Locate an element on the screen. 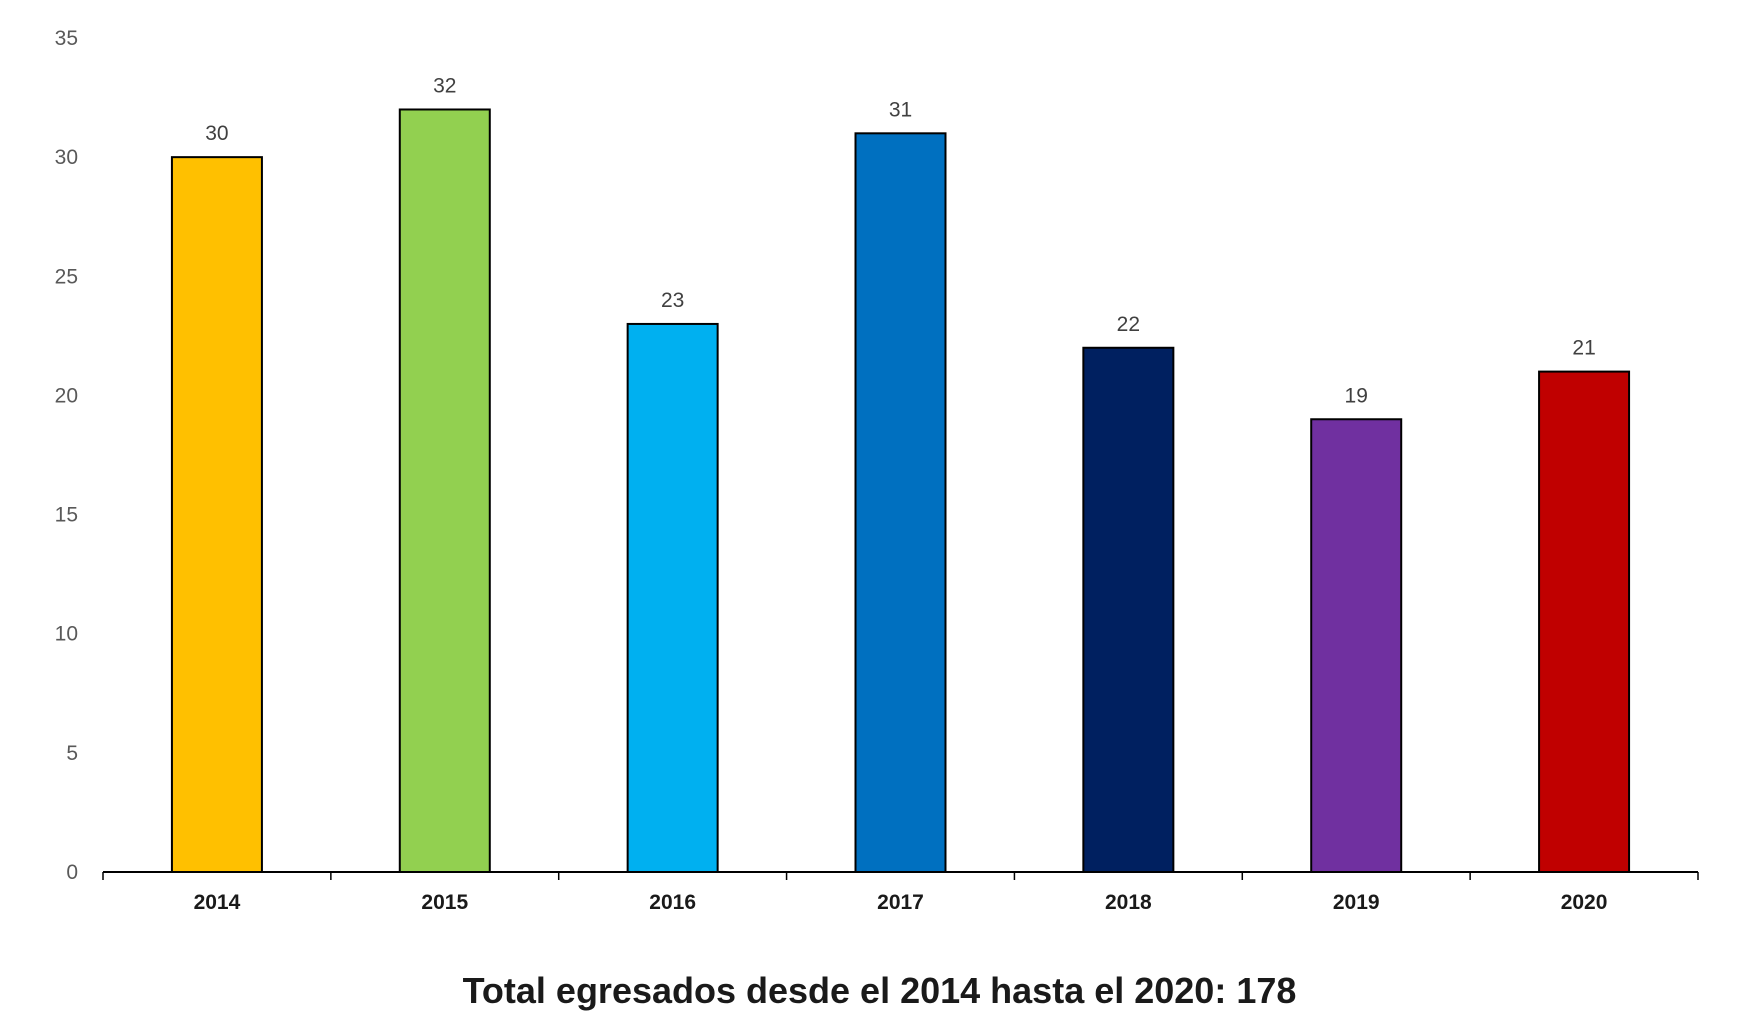 This screenshot has width=1759, height=1029. y-tick-label: 15 is located at coordinates (66, 515).